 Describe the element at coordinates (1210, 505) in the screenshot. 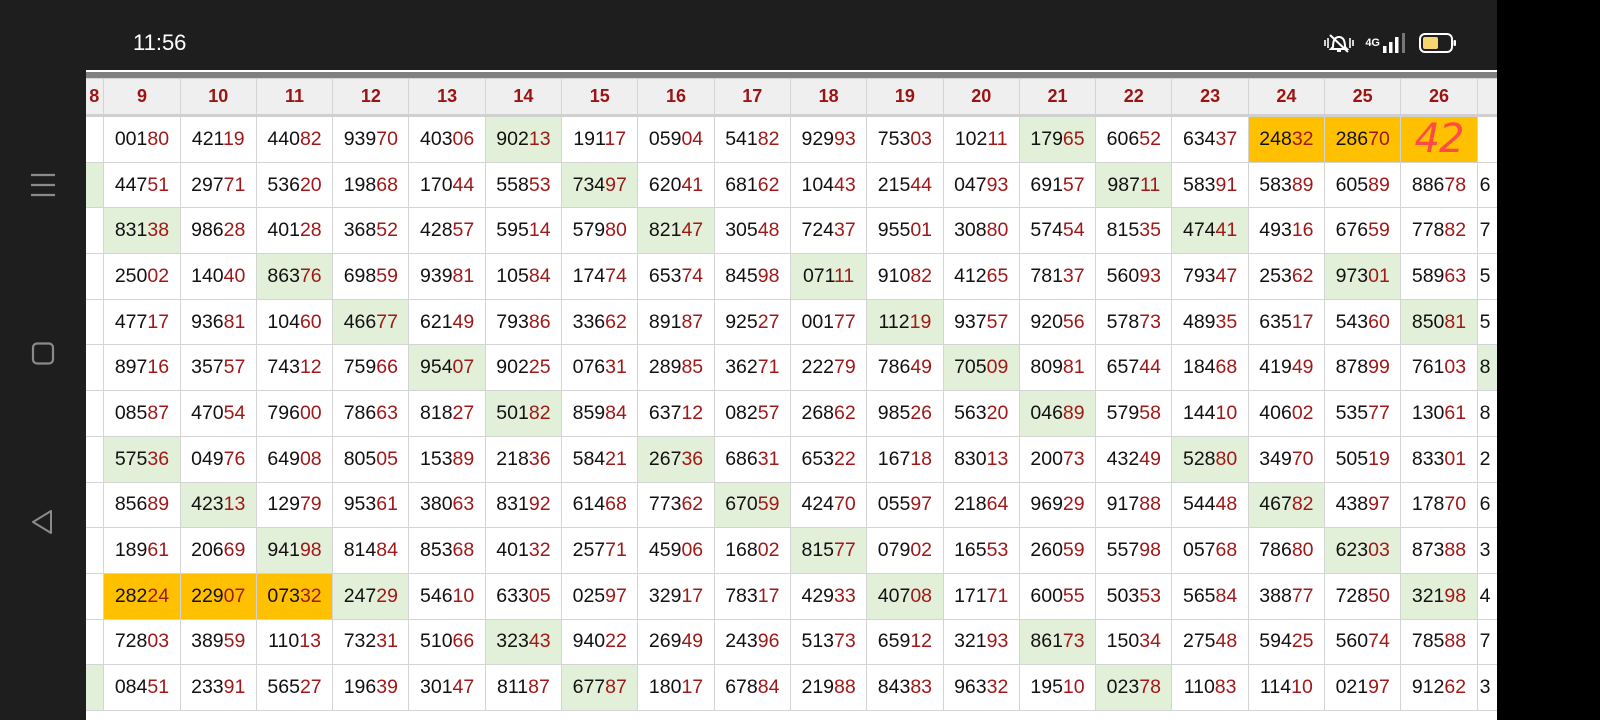

I see `table-cell: 54448` at that location.